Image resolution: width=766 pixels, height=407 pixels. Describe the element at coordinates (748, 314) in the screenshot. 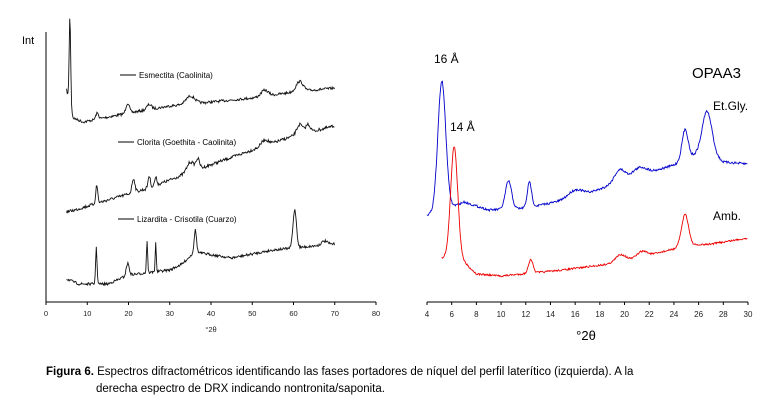

I see `right-x-tick-label: 30` at that location.